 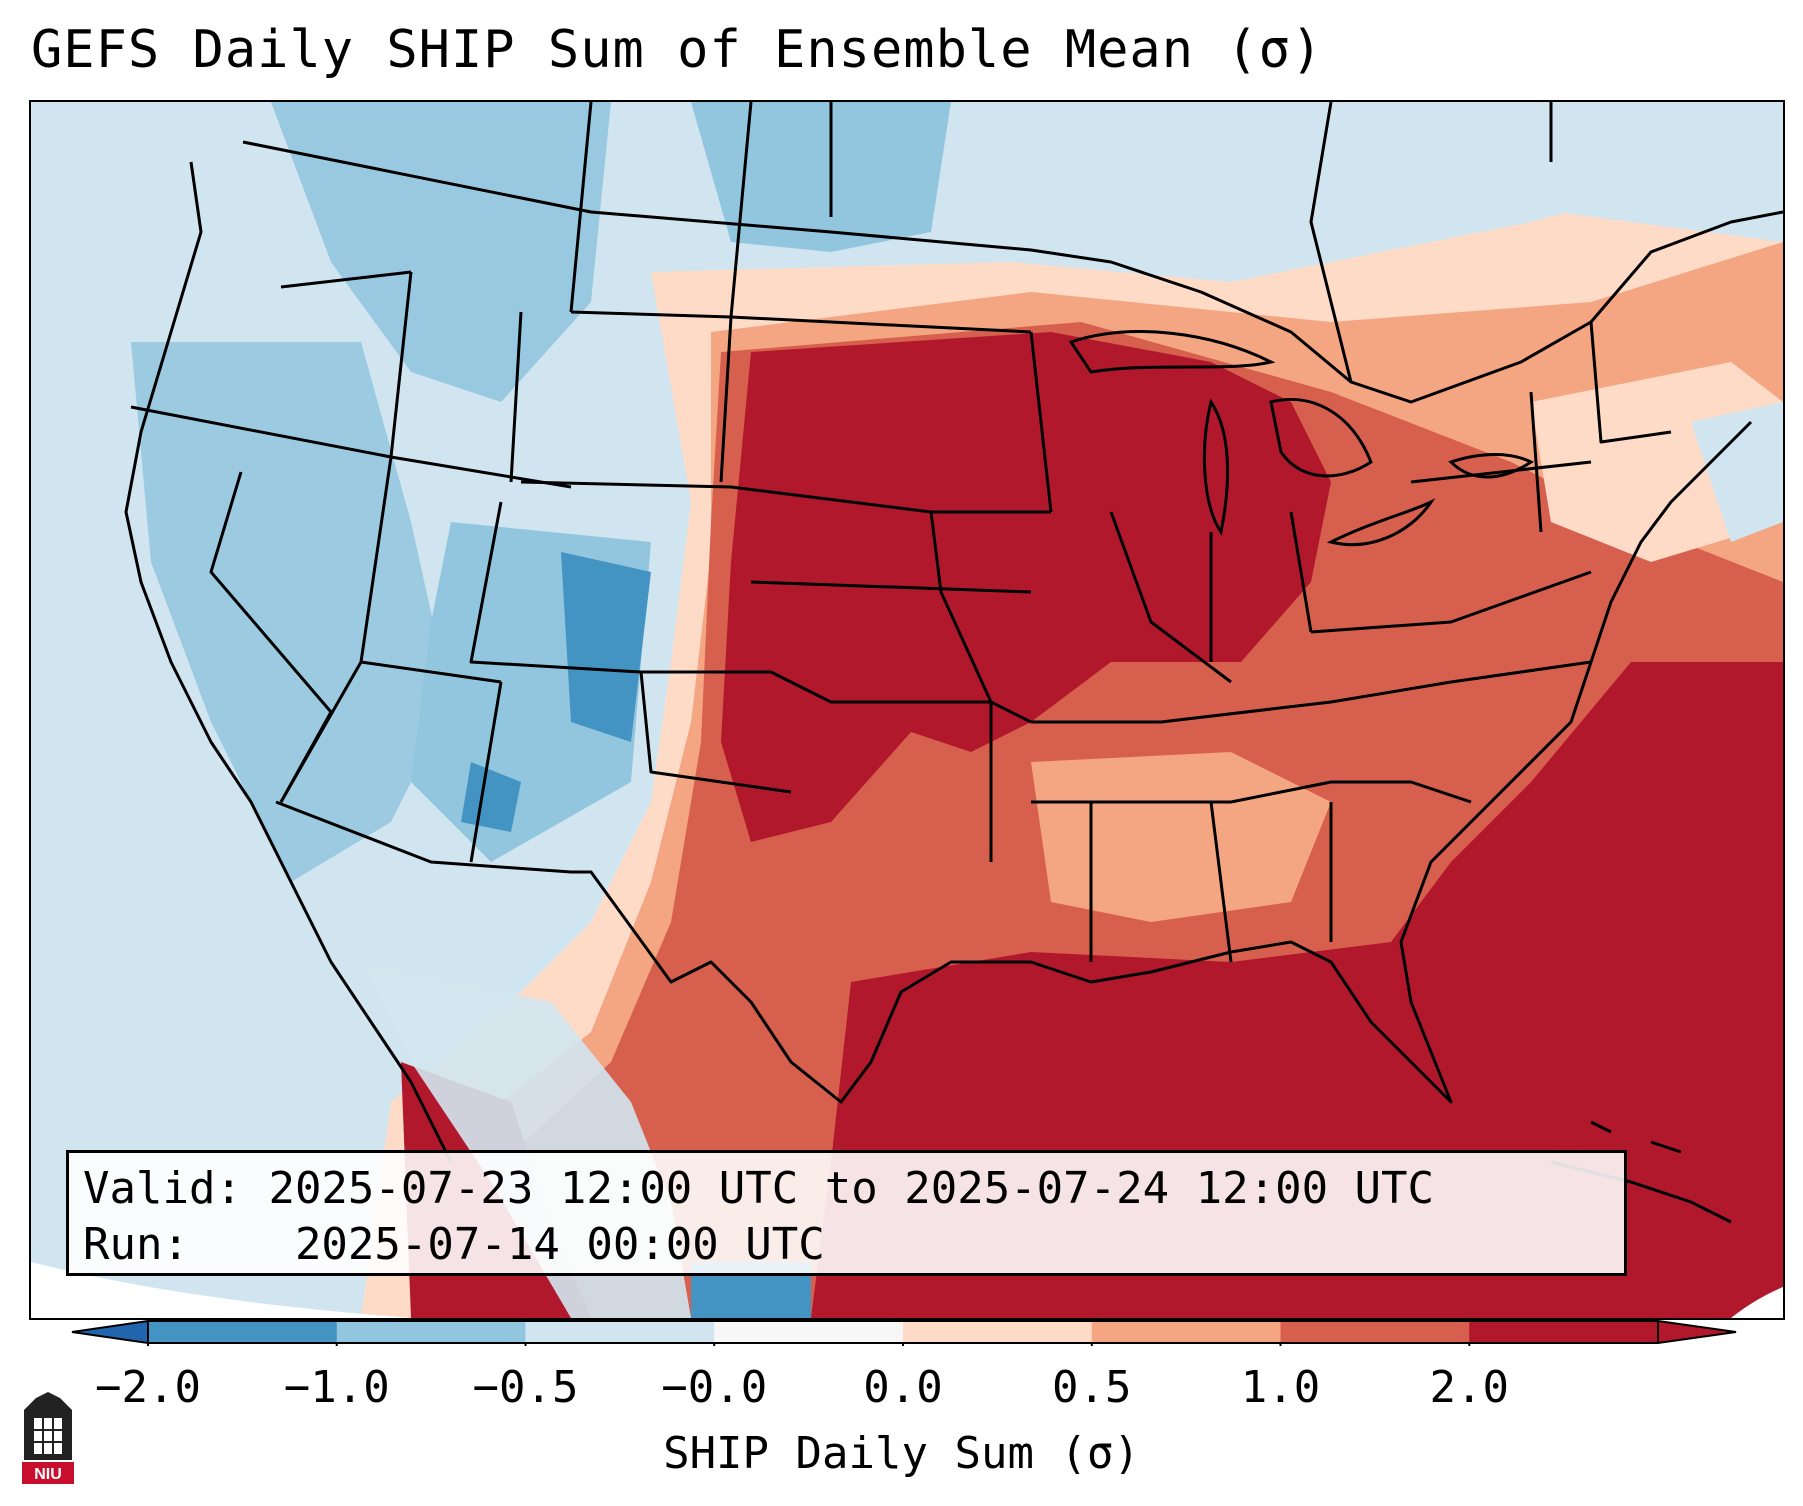 I want to click on colorbar-tick-label: −1.0, so click(x=336, y=1387).